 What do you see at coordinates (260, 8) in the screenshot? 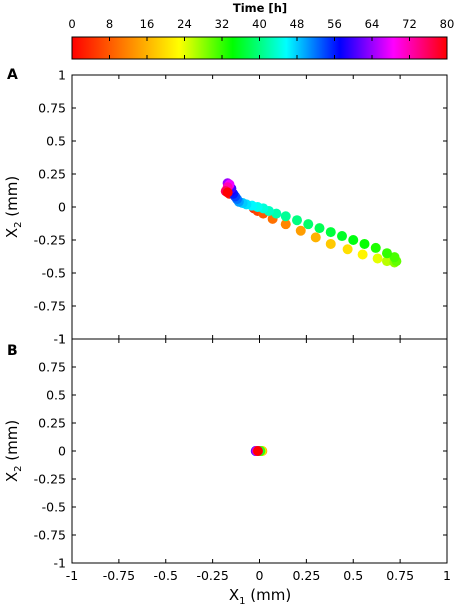
I see `colorbar-title: Time [h]` at bounding box center [260, 8].